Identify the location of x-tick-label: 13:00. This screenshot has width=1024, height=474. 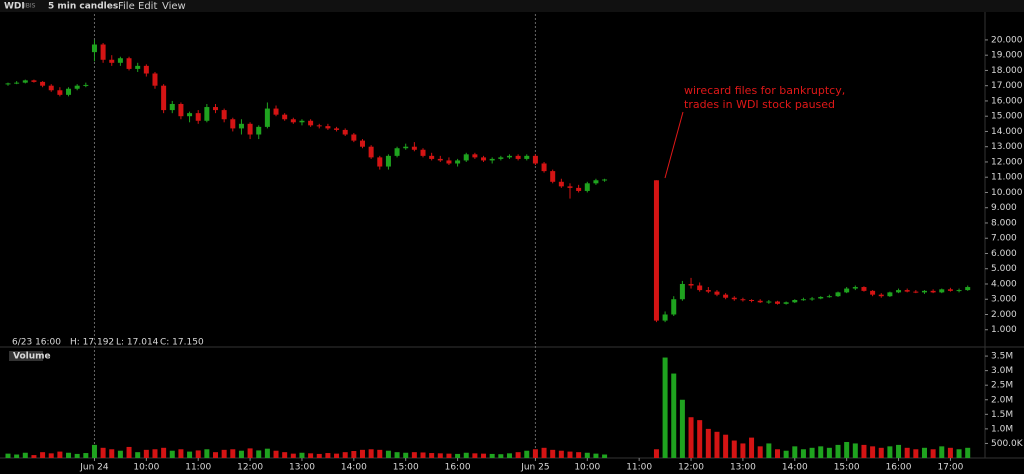
(743, 468).